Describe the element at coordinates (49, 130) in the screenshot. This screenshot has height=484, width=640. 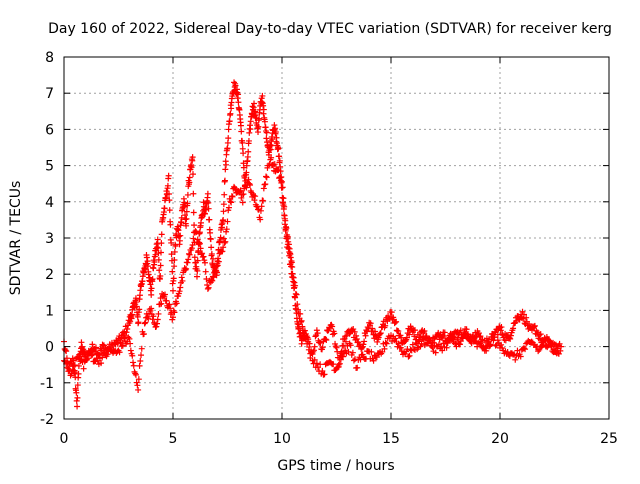
I see `y-tick-label: 6` at that location.